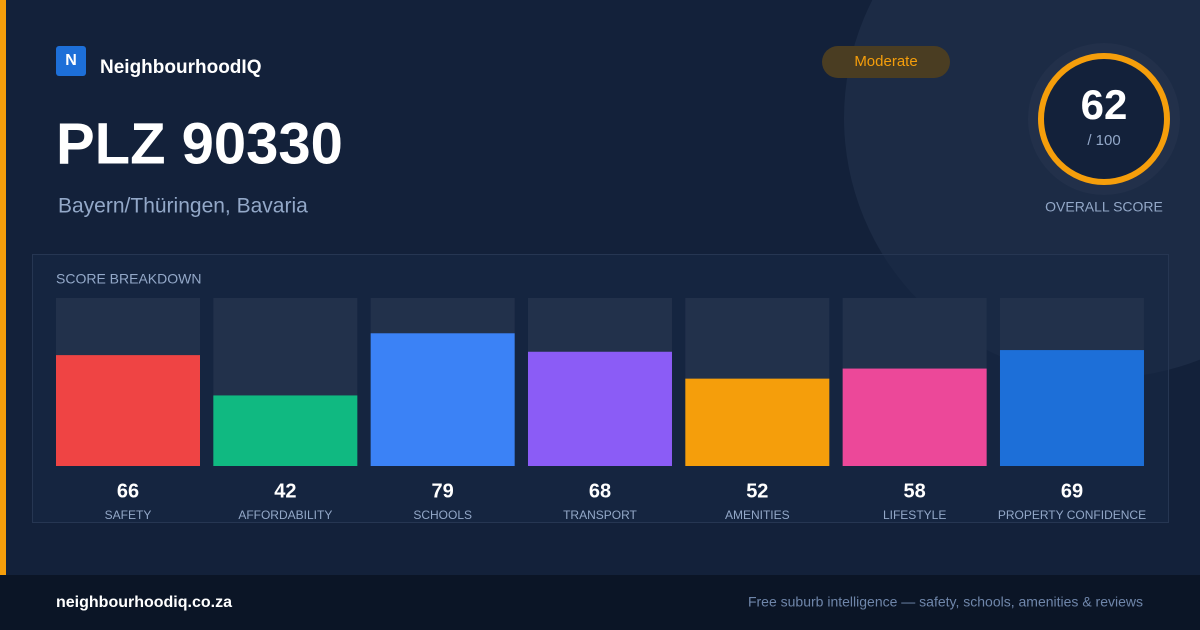 Image resolution: width=1200 pixels, height=630 pixels. I want to click on score-max: / 100, so click(1103, 140).